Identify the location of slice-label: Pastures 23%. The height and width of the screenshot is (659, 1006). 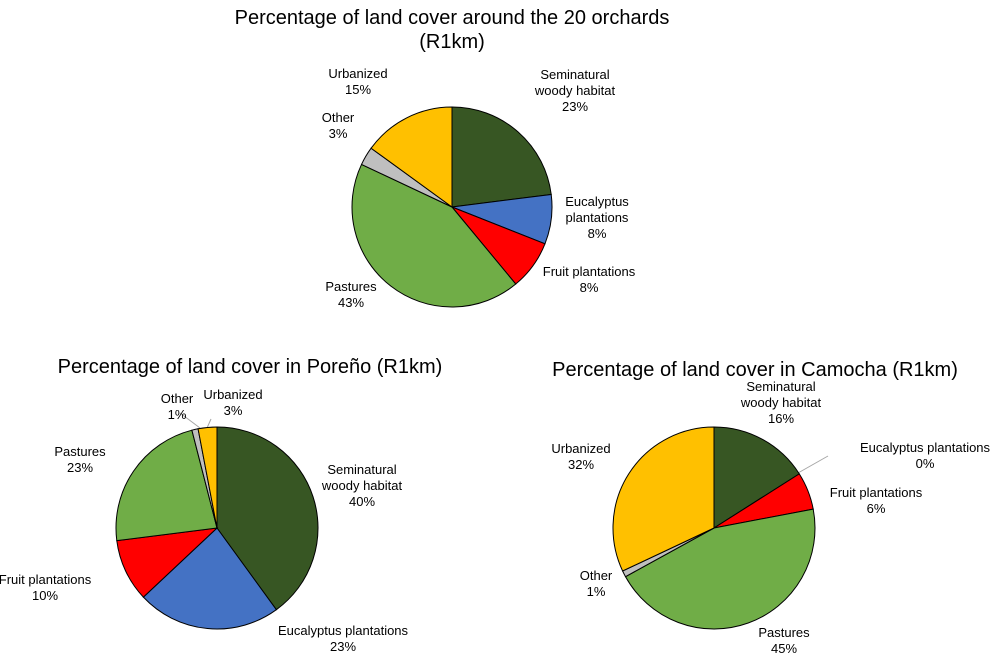
(80, 460).